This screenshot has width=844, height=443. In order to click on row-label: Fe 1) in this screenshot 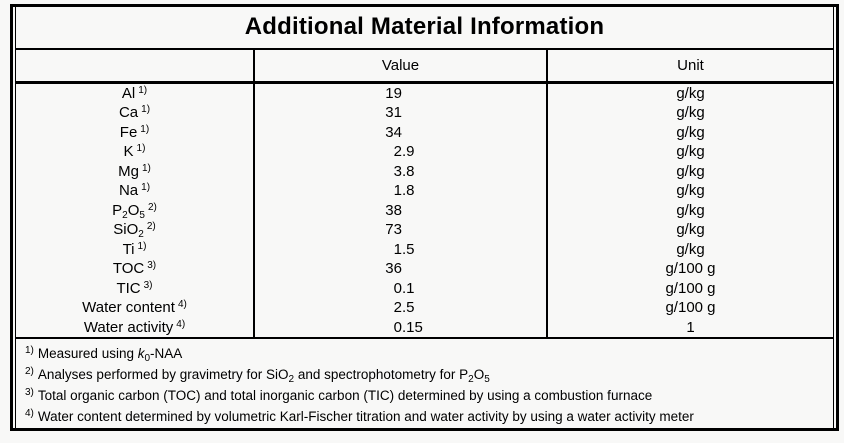, I will do `click(134, 132)`.